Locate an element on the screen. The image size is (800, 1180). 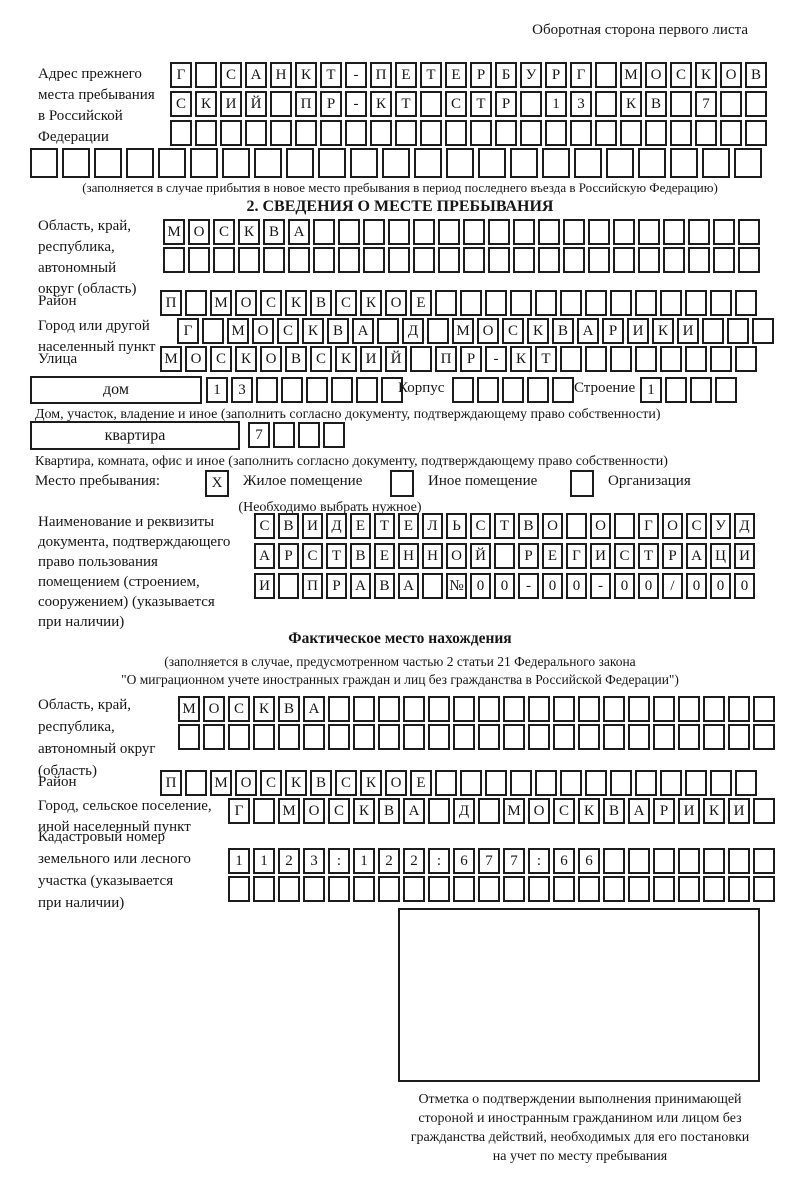
char-cell: Ц is located at coordinates (720, 556).